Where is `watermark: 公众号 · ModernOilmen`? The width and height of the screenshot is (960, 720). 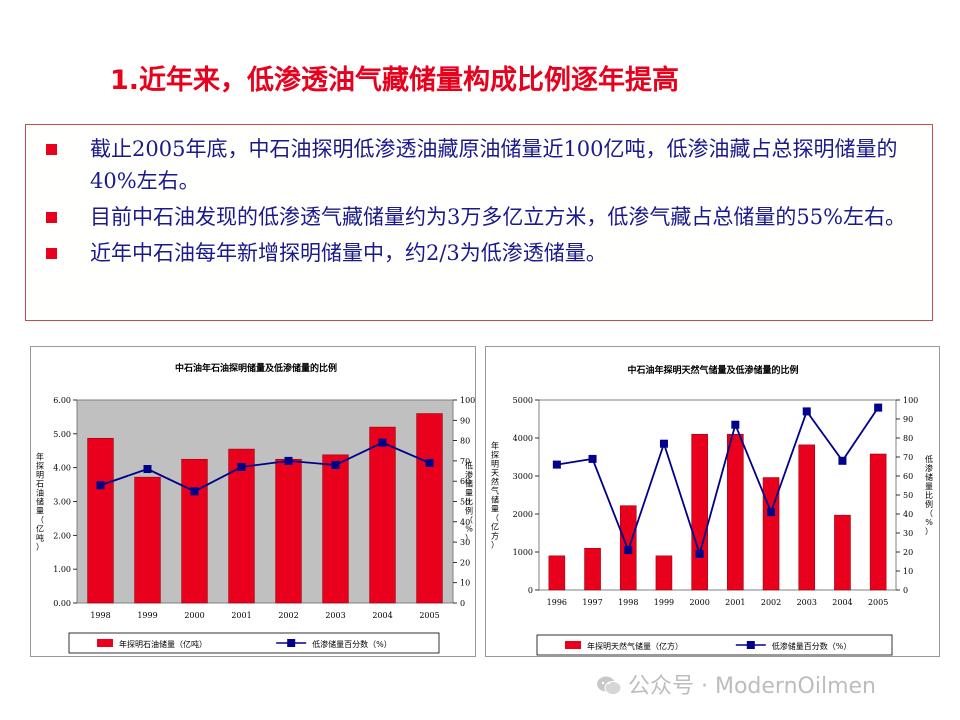
watermark: 公众号 · ModernOilmen is located at coordinates (736, 684).